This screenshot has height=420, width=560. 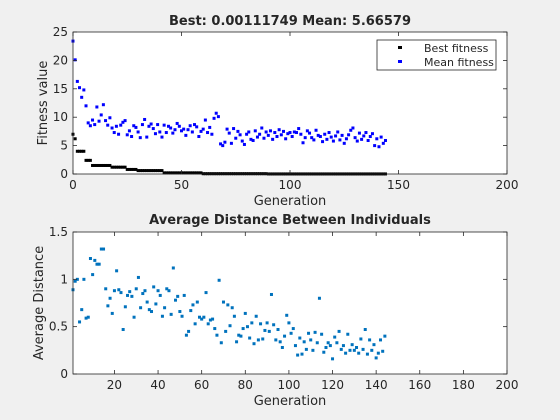 What do you see at coordinates (290, 185) in the screenshot?
I see `0-x-tick-label: 100` at bounding box center [290, 185].